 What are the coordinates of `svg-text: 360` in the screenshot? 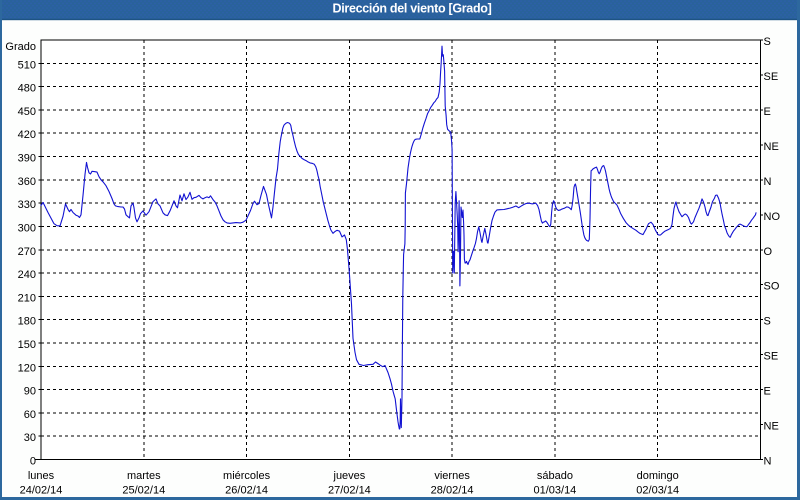 It's located at (27, 182).